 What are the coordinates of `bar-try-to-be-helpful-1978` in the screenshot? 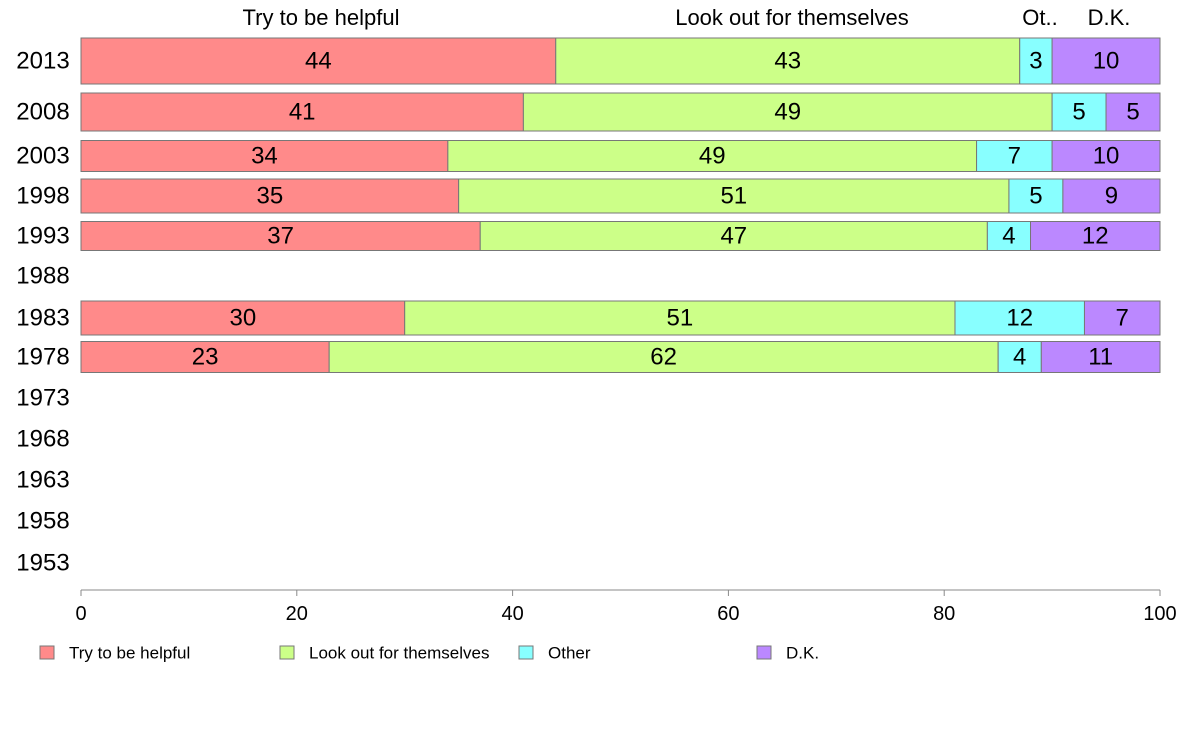 It's located at (205, 357).